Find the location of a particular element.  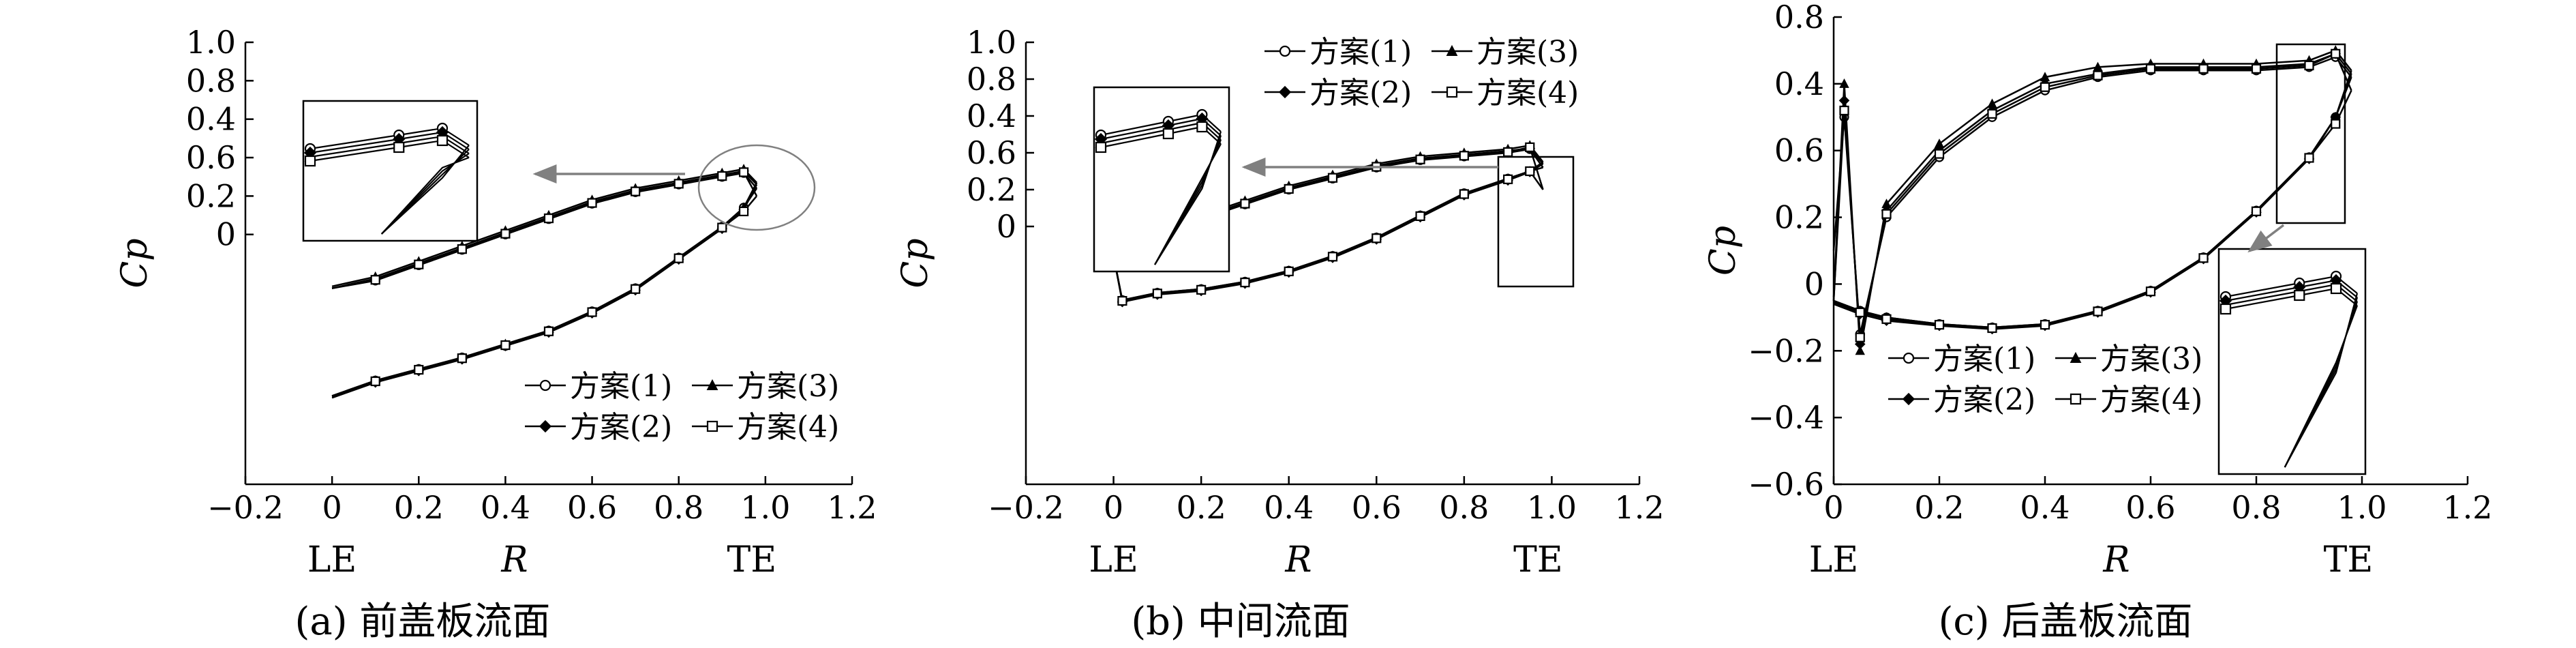

x-tick-label: 1.0 is located at coordinates (2361, 508).